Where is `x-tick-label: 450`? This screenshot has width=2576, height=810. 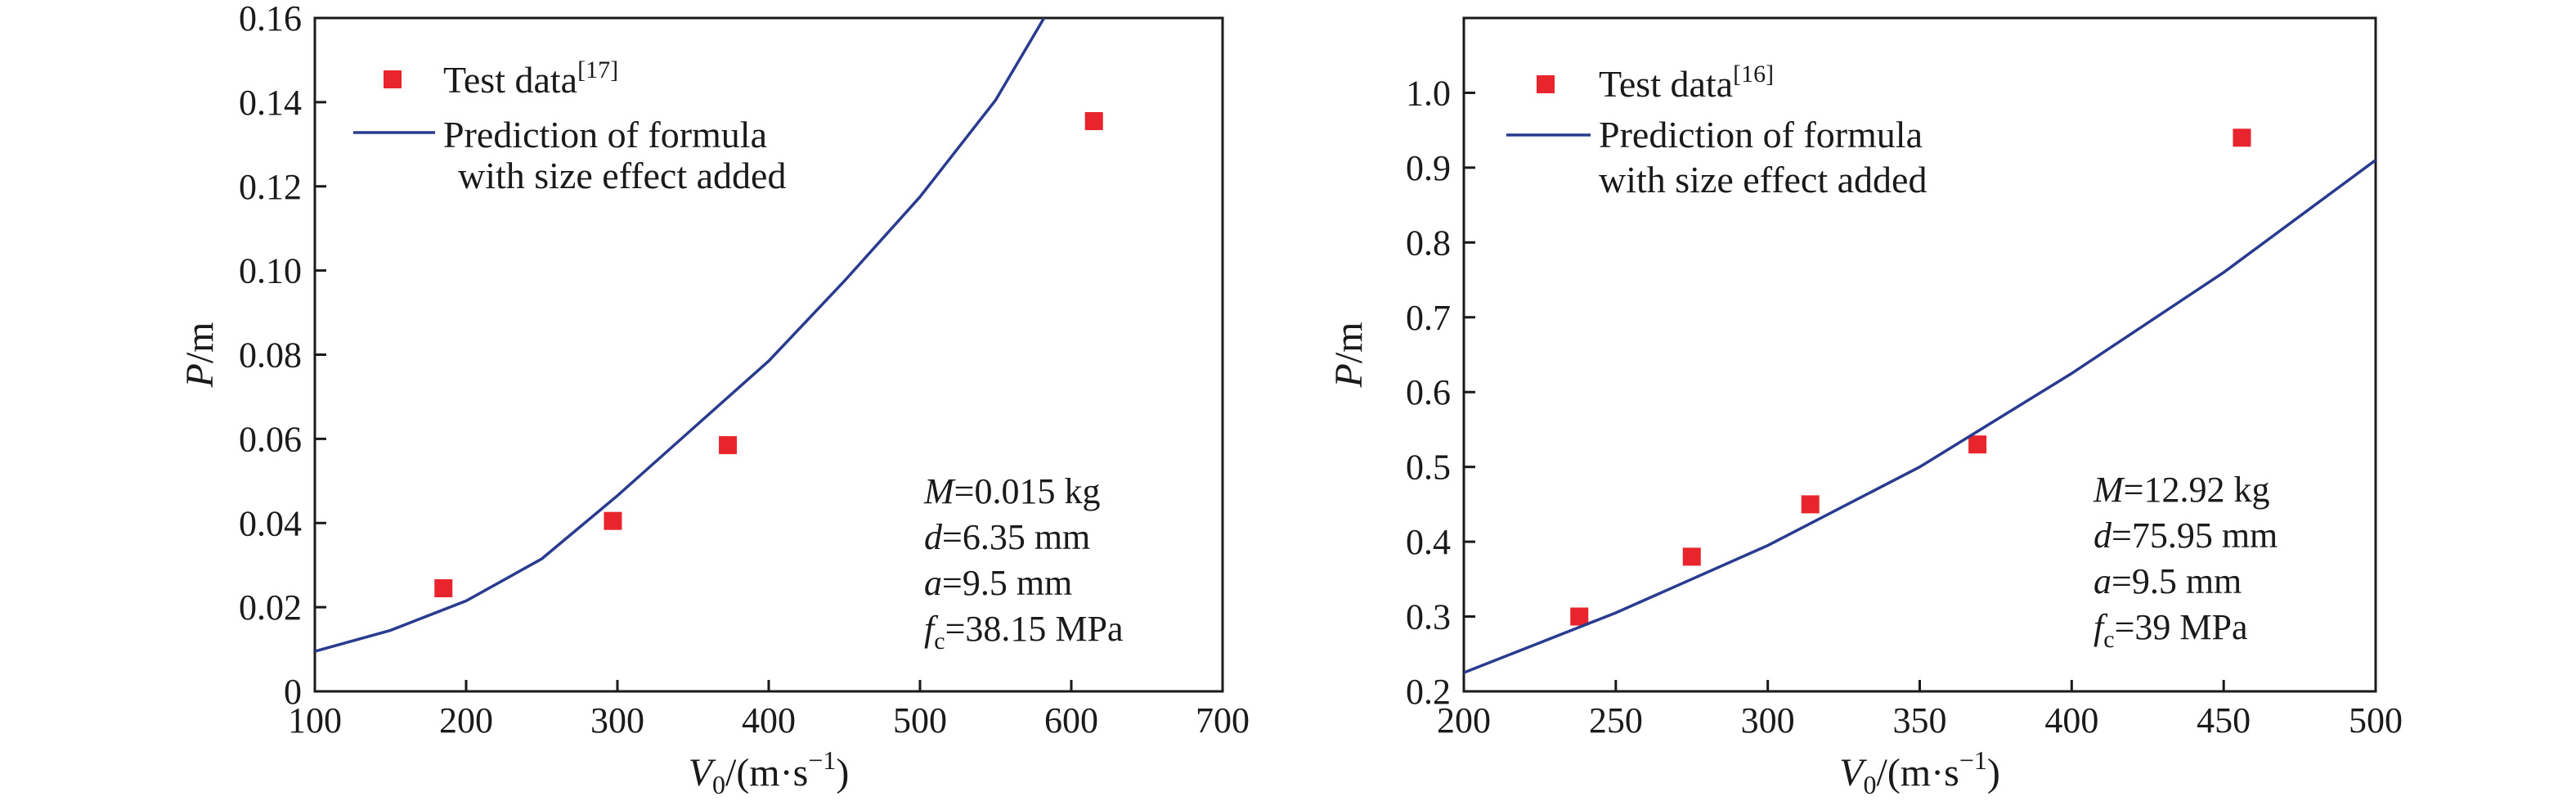 x-tick-label: 450 is located at coordinates (2224, 720).